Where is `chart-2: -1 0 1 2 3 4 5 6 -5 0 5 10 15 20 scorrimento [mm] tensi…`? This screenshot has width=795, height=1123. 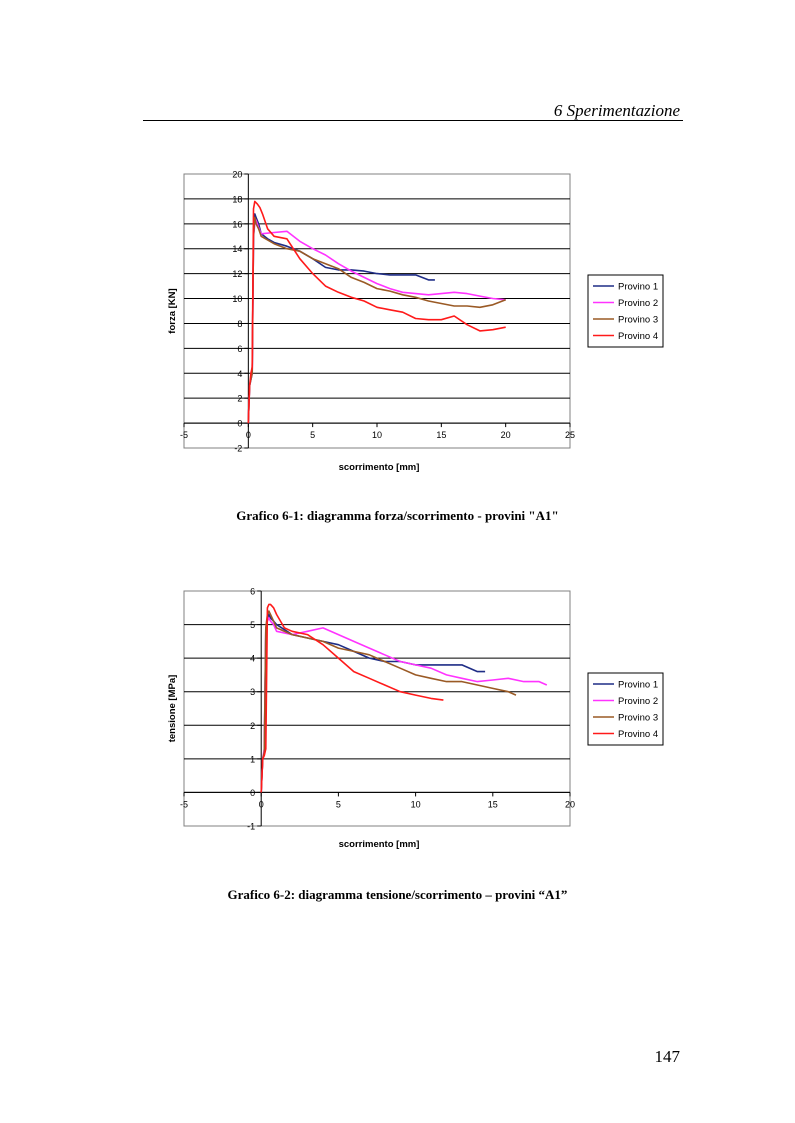 chart-2: -1 0 1 2 3 4 5 6 -5 0 5 10 15 20 scorrimento [mm] tensi… is located at coordinates (415, 718).